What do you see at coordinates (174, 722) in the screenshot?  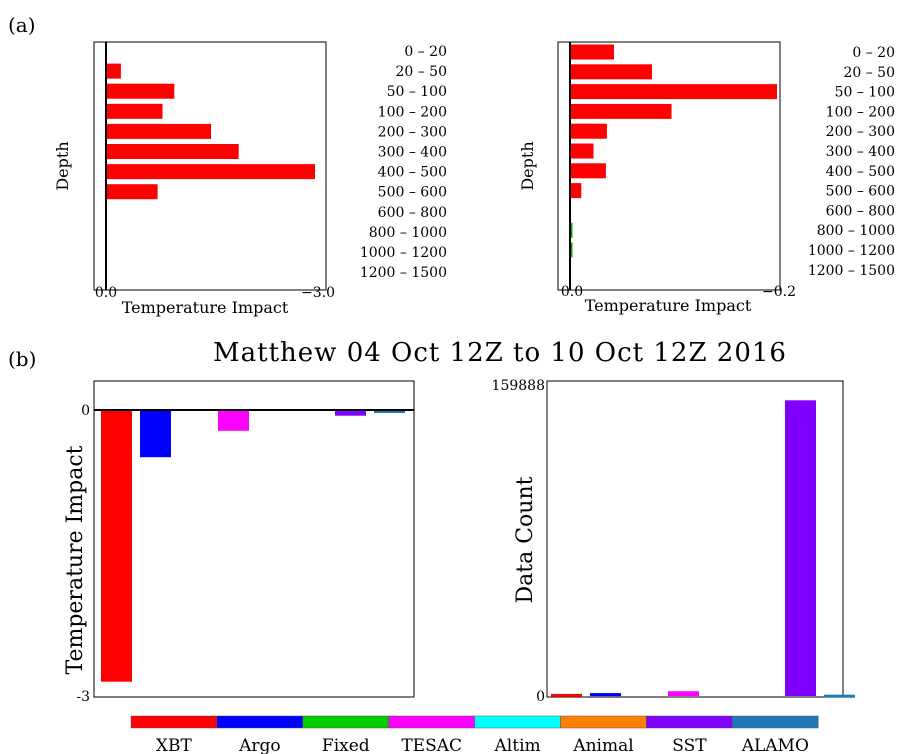 I see `legend-swatch-xbt` at bounding box center [174, 722].